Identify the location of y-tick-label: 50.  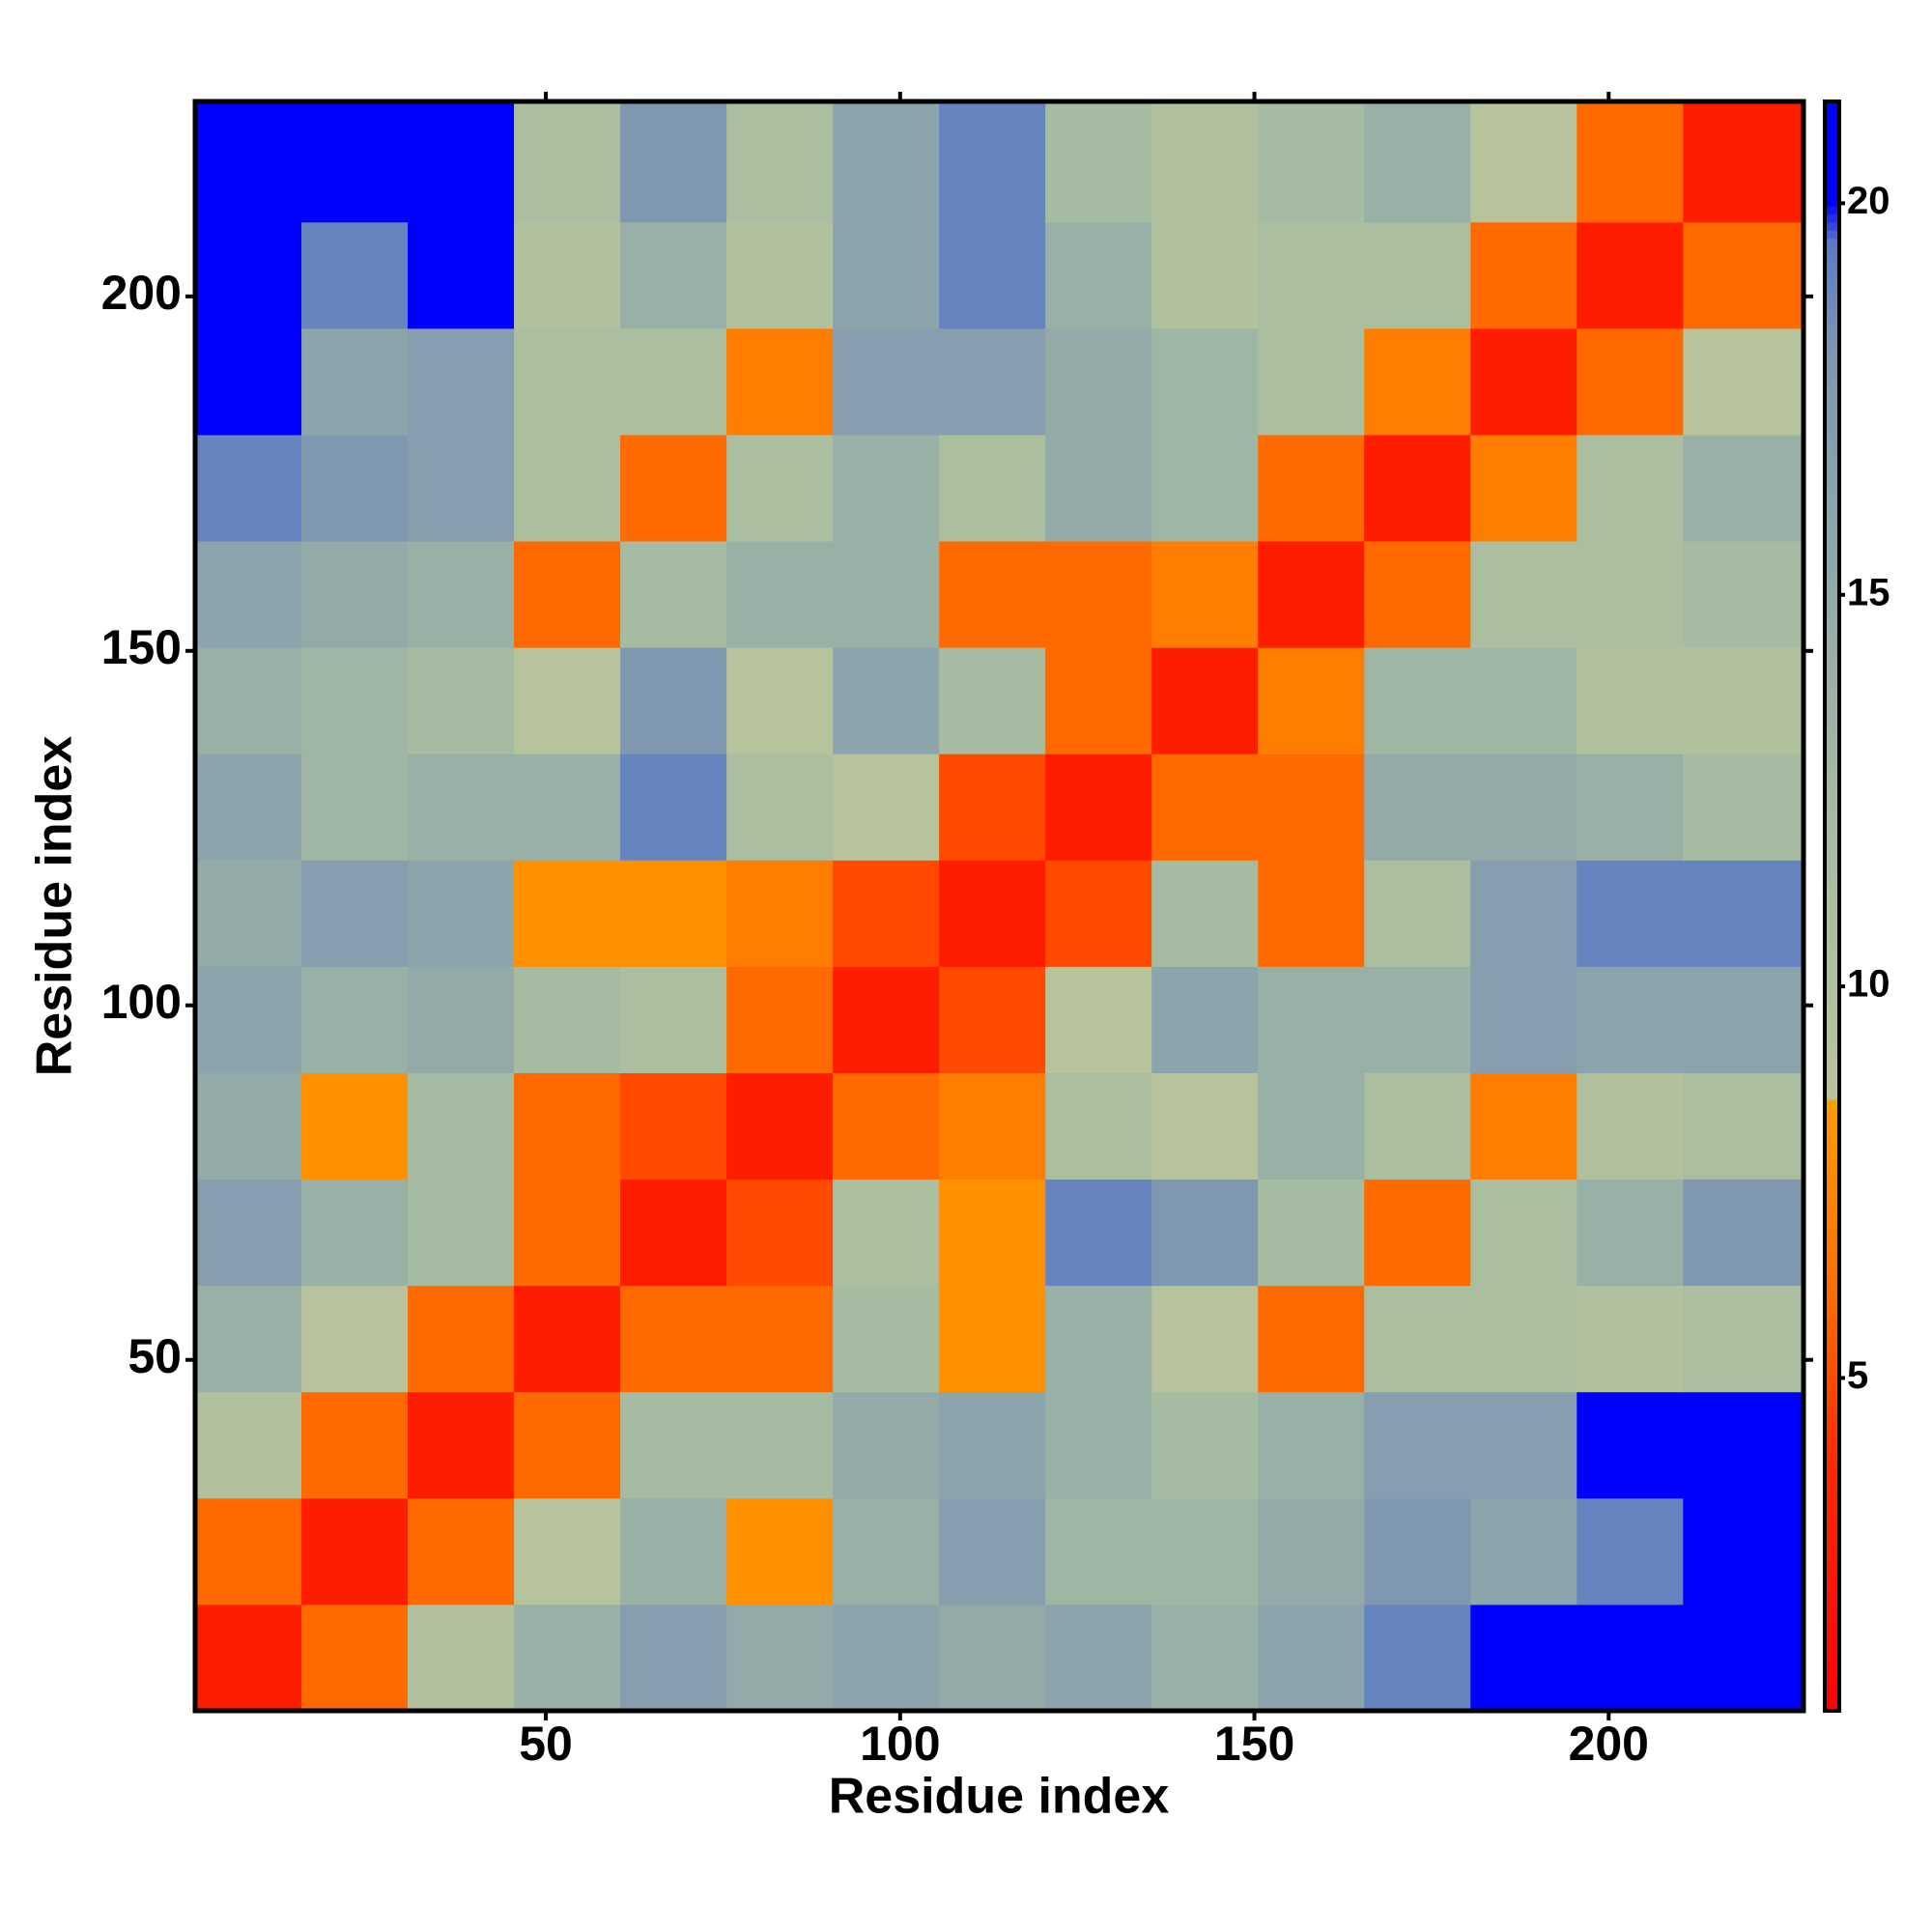
(155, 1356).